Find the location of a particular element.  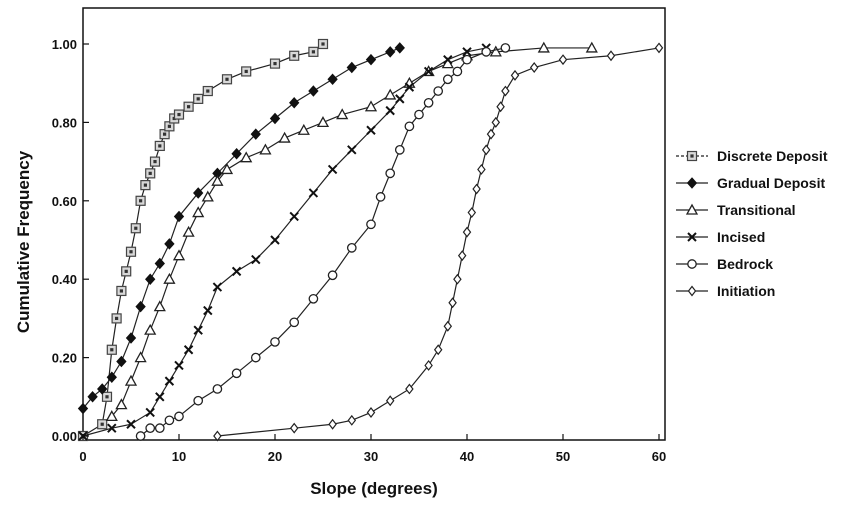

legend-label: Initiation is located at coordinates (746, 291).